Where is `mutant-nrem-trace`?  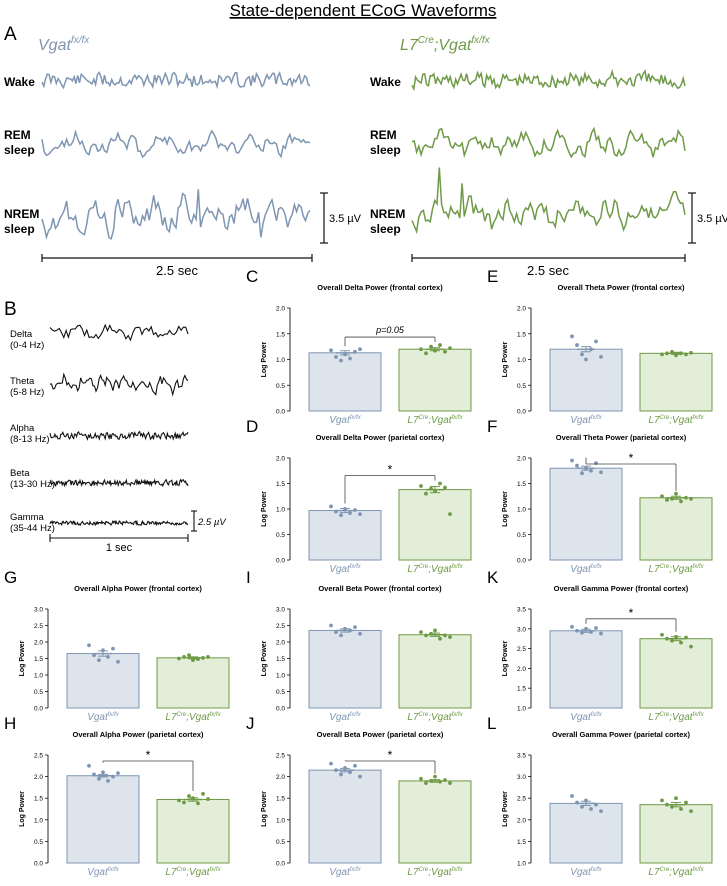 mutant-nrem-trace is located at coordinates (548, 201).